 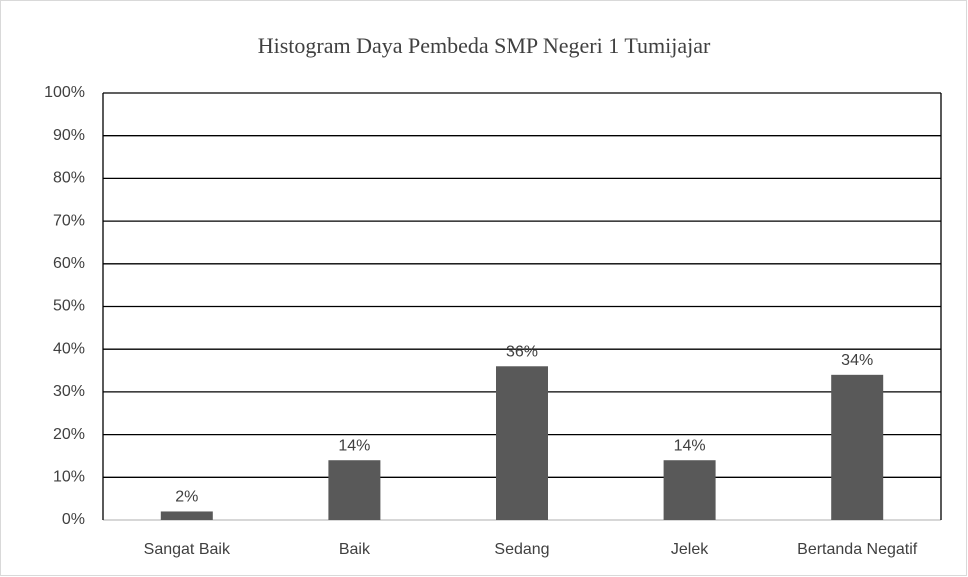 What do you see at coordinates (69, 391) in the screenshot?
I see `y-tick-label: 30%` at bounding box center [69, 391].